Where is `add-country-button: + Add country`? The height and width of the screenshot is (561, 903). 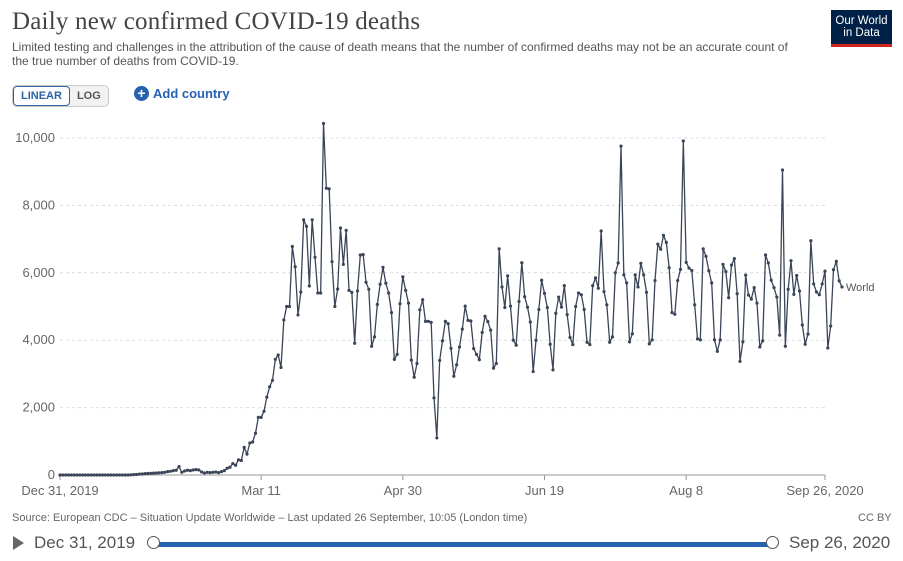
add-country-button: + Add country is located at coordinates (182, 93).